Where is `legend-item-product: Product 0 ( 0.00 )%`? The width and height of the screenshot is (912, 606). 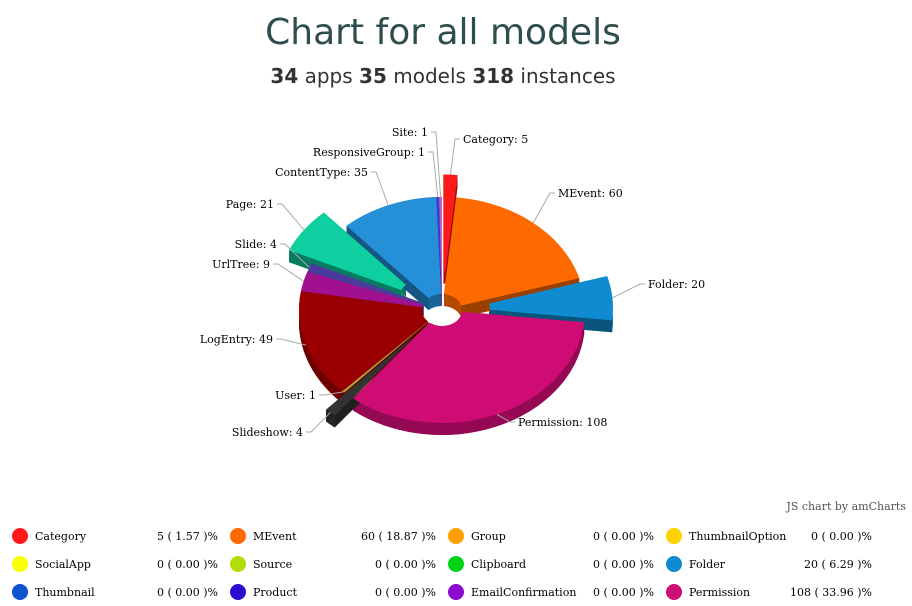
legend-item-product: Product 0 ( 0.00 )% is located at coordinates (333, 594).